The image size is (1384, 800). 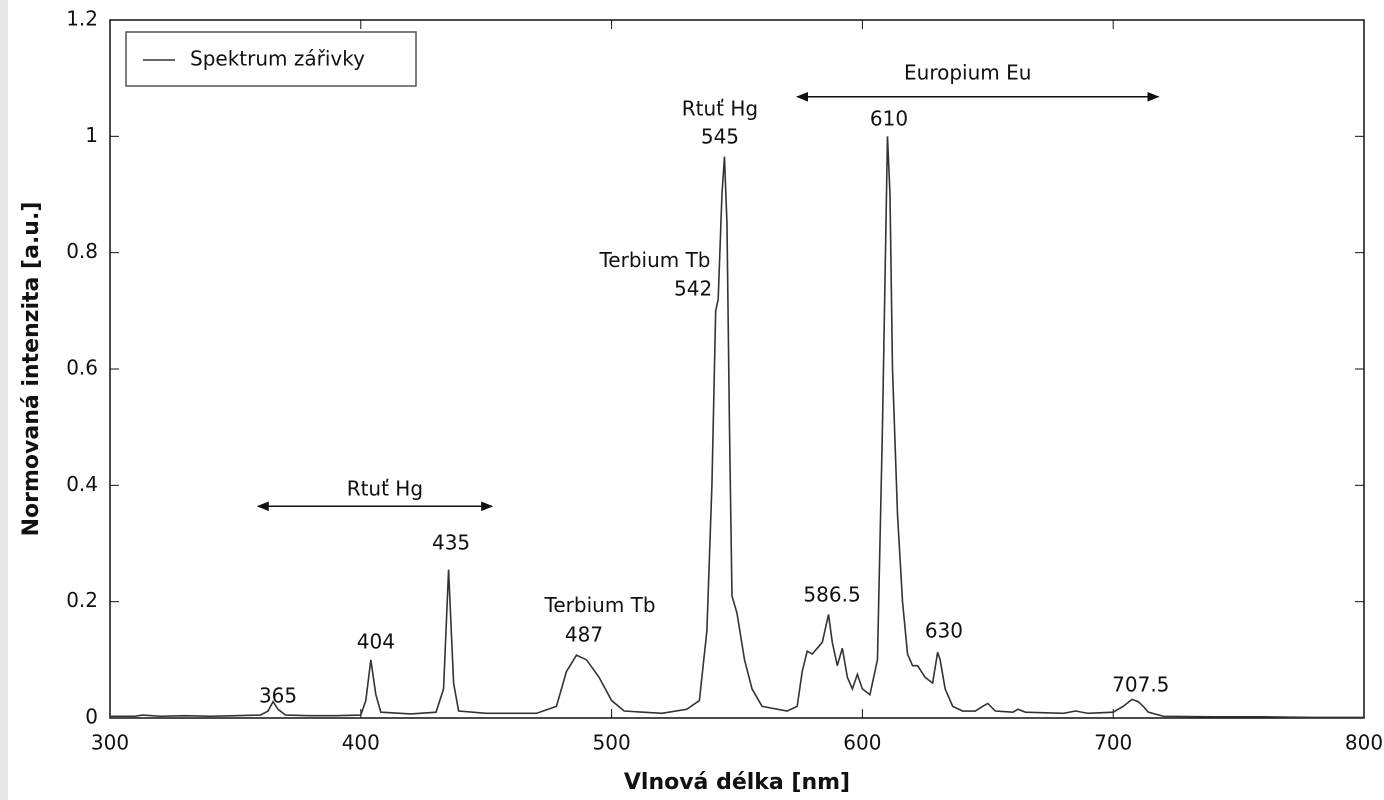 What do you see at coordinates (4, 400) in the screenshot?
I see `side-strip` at bounding box center [4, 400].